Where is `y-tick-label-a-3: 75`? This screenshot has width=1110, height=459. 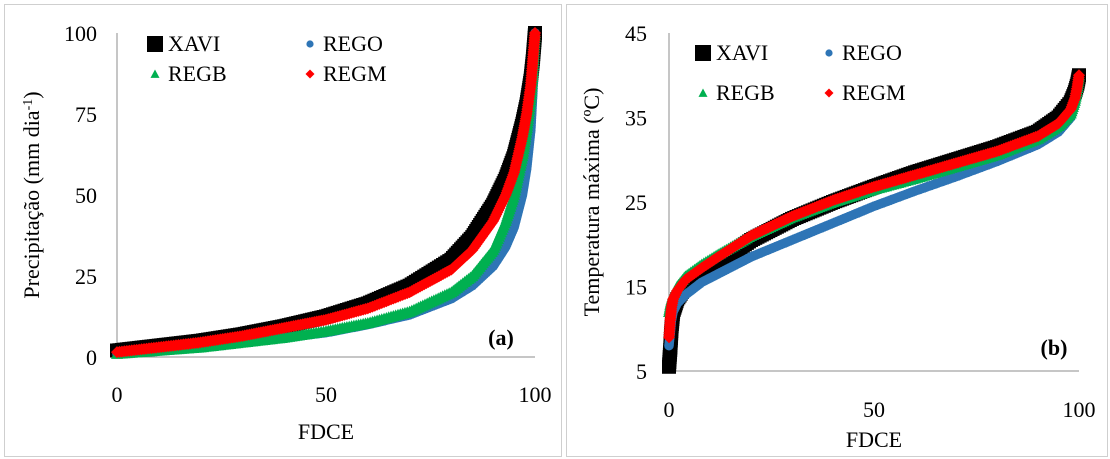
y-tick-label-a-3: 75 is located at coordinates (86, 114).